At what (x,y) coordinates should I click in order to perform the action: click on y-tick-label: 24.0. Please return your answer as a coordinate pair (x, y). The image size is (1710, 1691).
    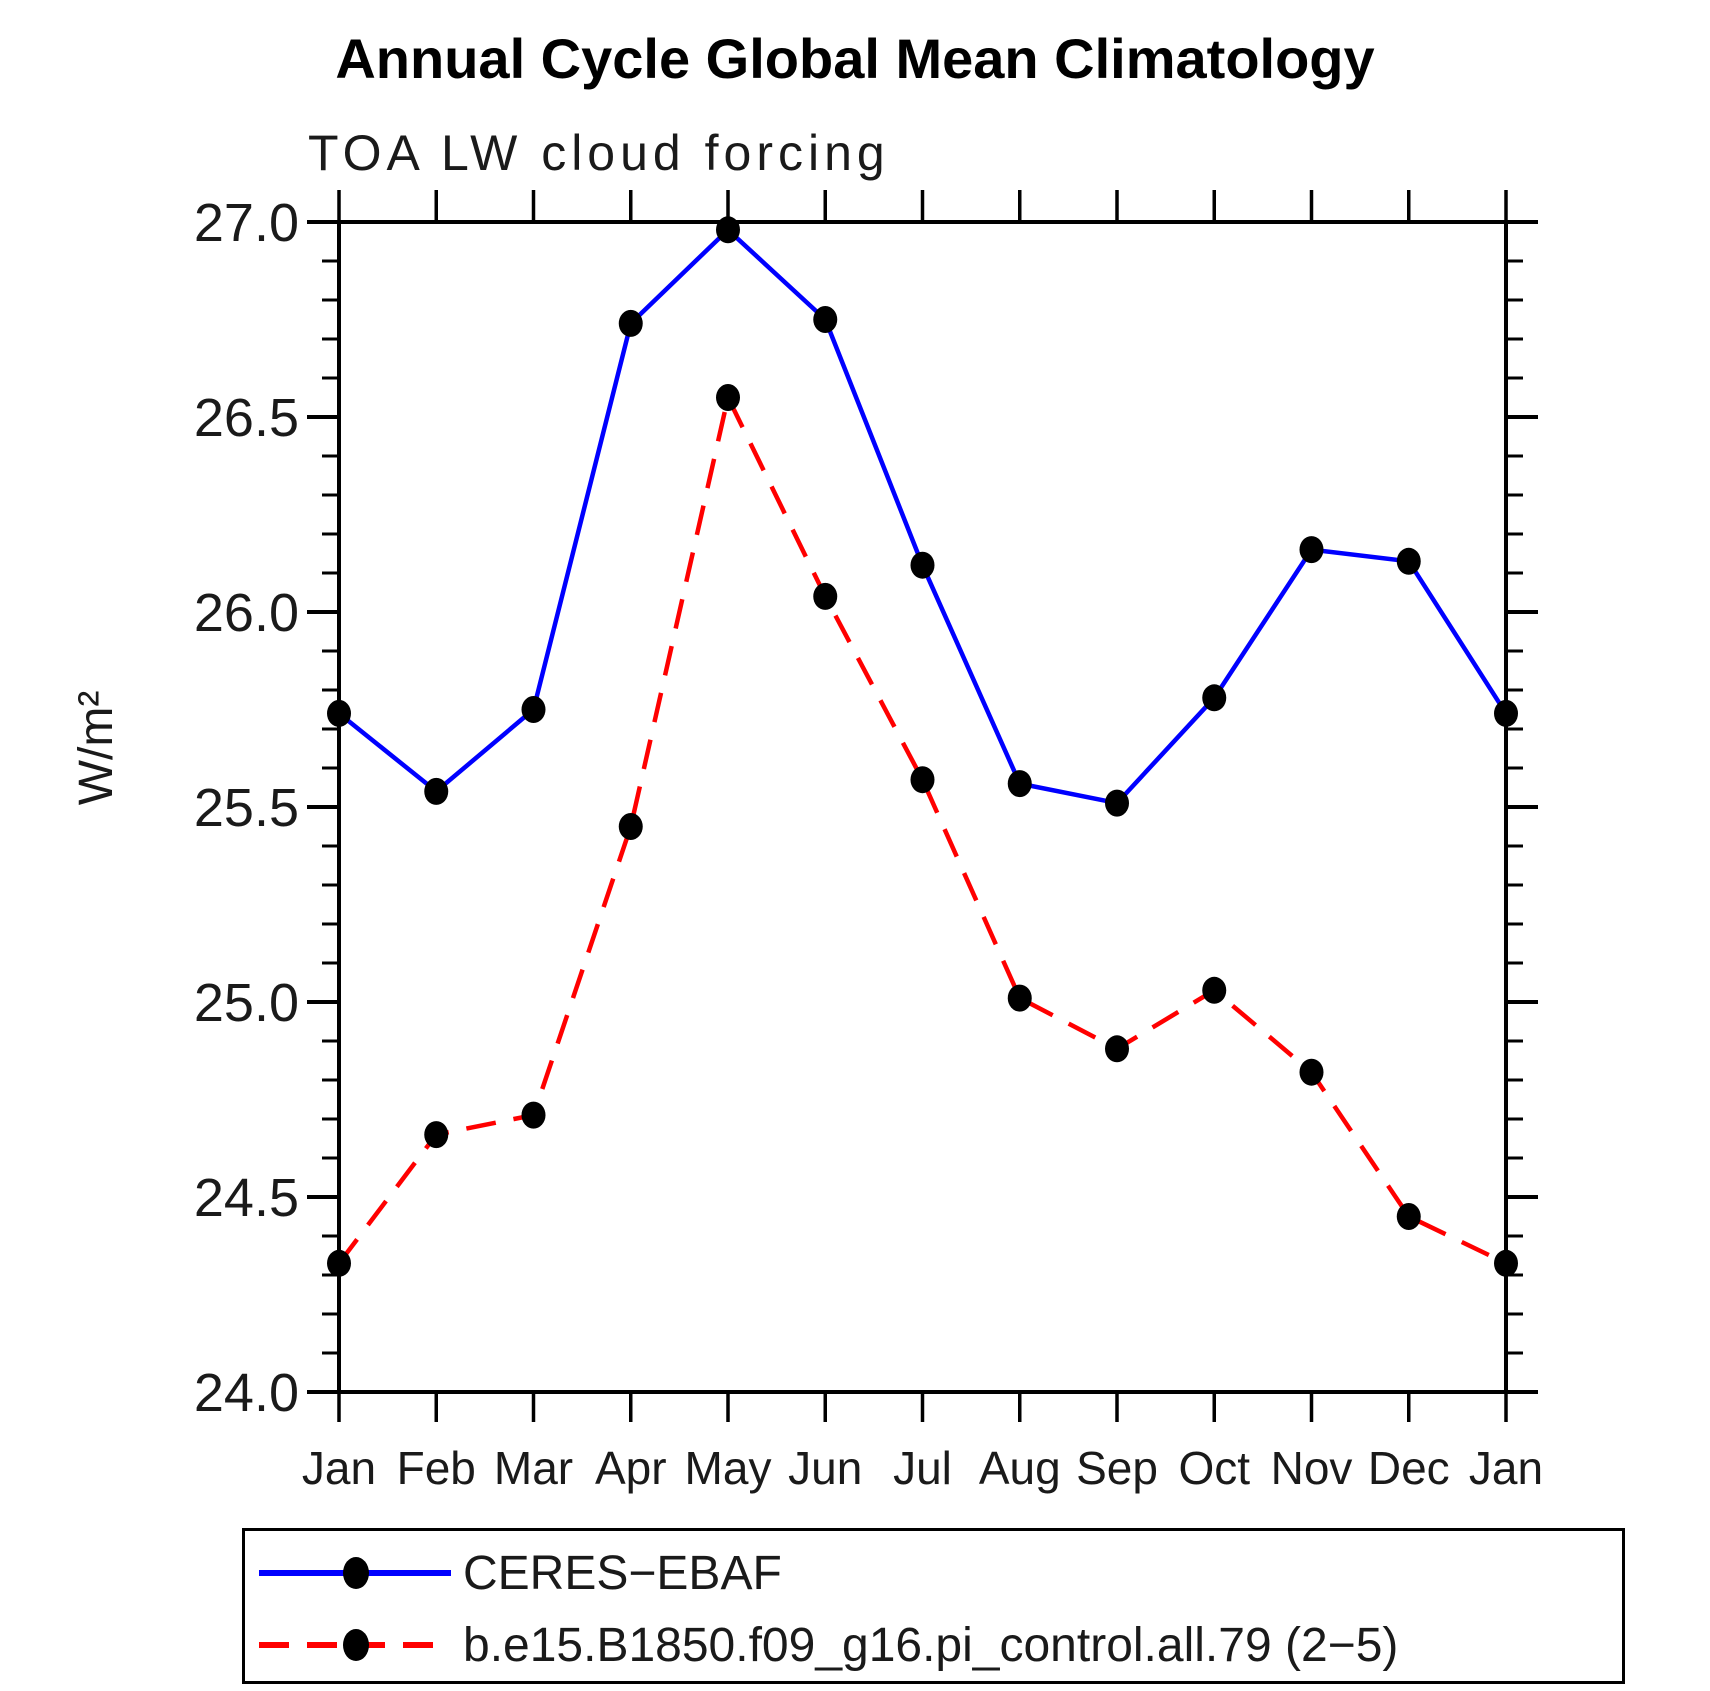
    Looking at the image, I should click on (246, 1393).